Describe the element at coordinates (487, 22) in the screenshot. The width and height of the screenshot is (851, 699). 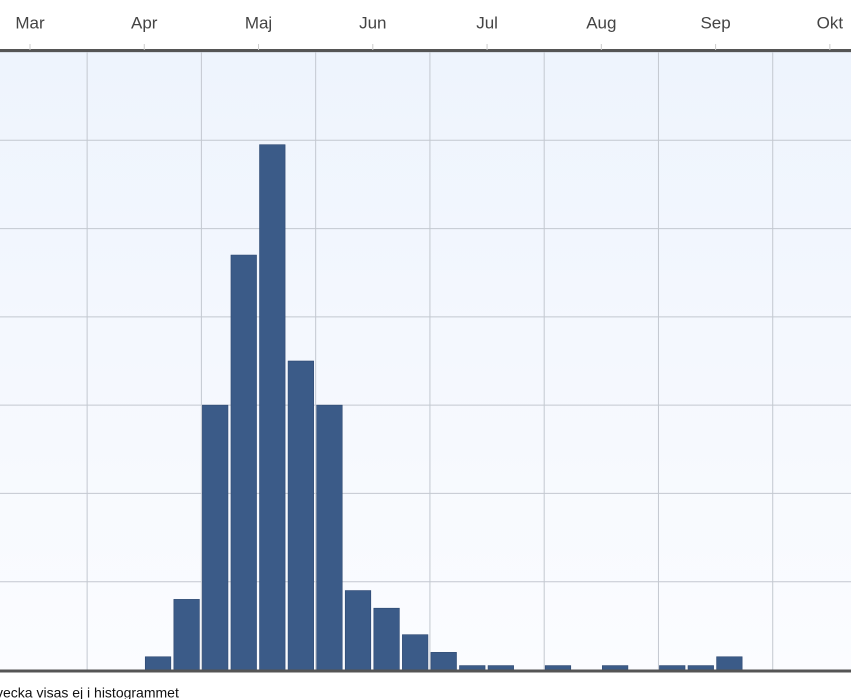
I see `x-tick-label: Jul` at that location.